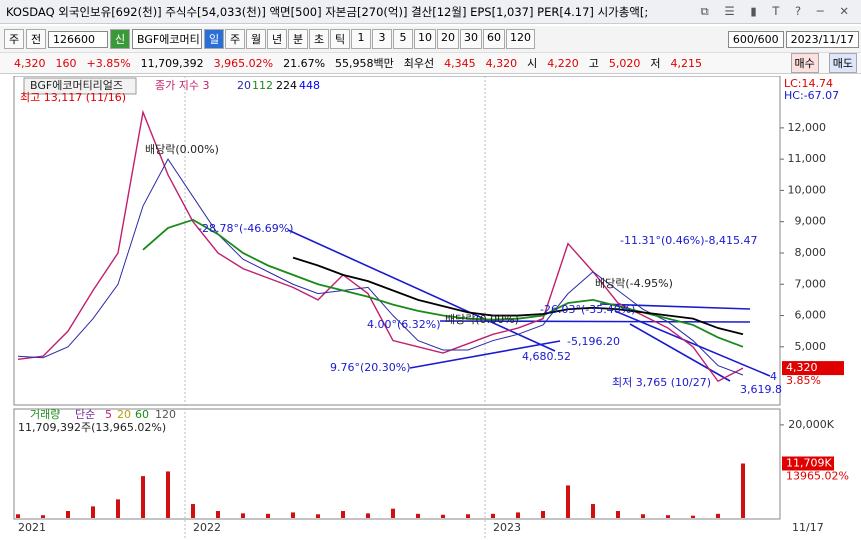 The height and width of the screenshot is (540, 861). Describe the element at coordinates (14, 39) in the screenshot. I see `market-select: 주` at that location.